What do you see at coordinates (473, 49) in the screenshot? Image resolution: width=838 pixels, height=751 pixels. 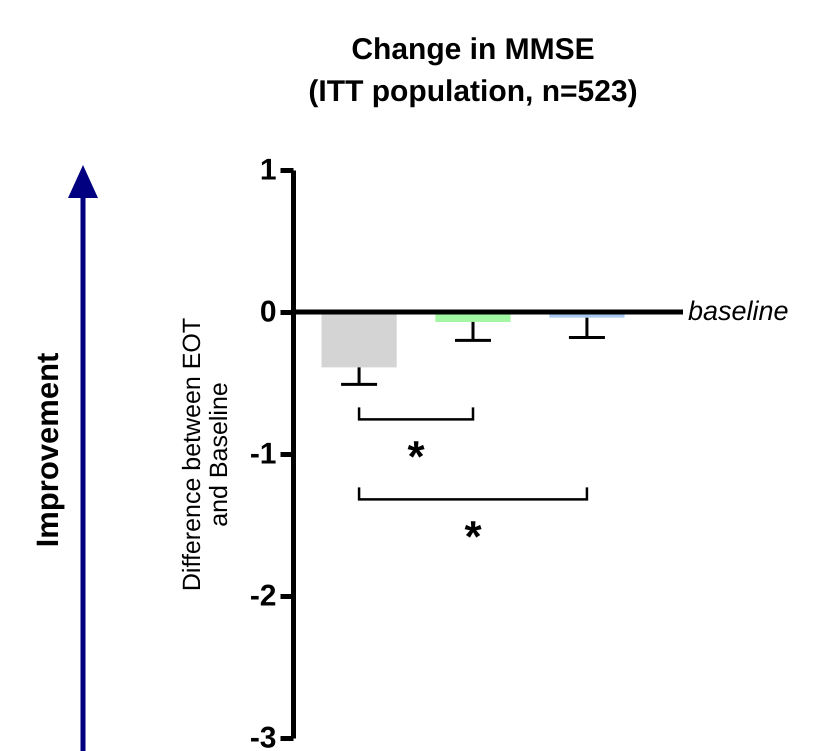 I see `chart-title: Change in MMSE` at bounding box center [473, 49].